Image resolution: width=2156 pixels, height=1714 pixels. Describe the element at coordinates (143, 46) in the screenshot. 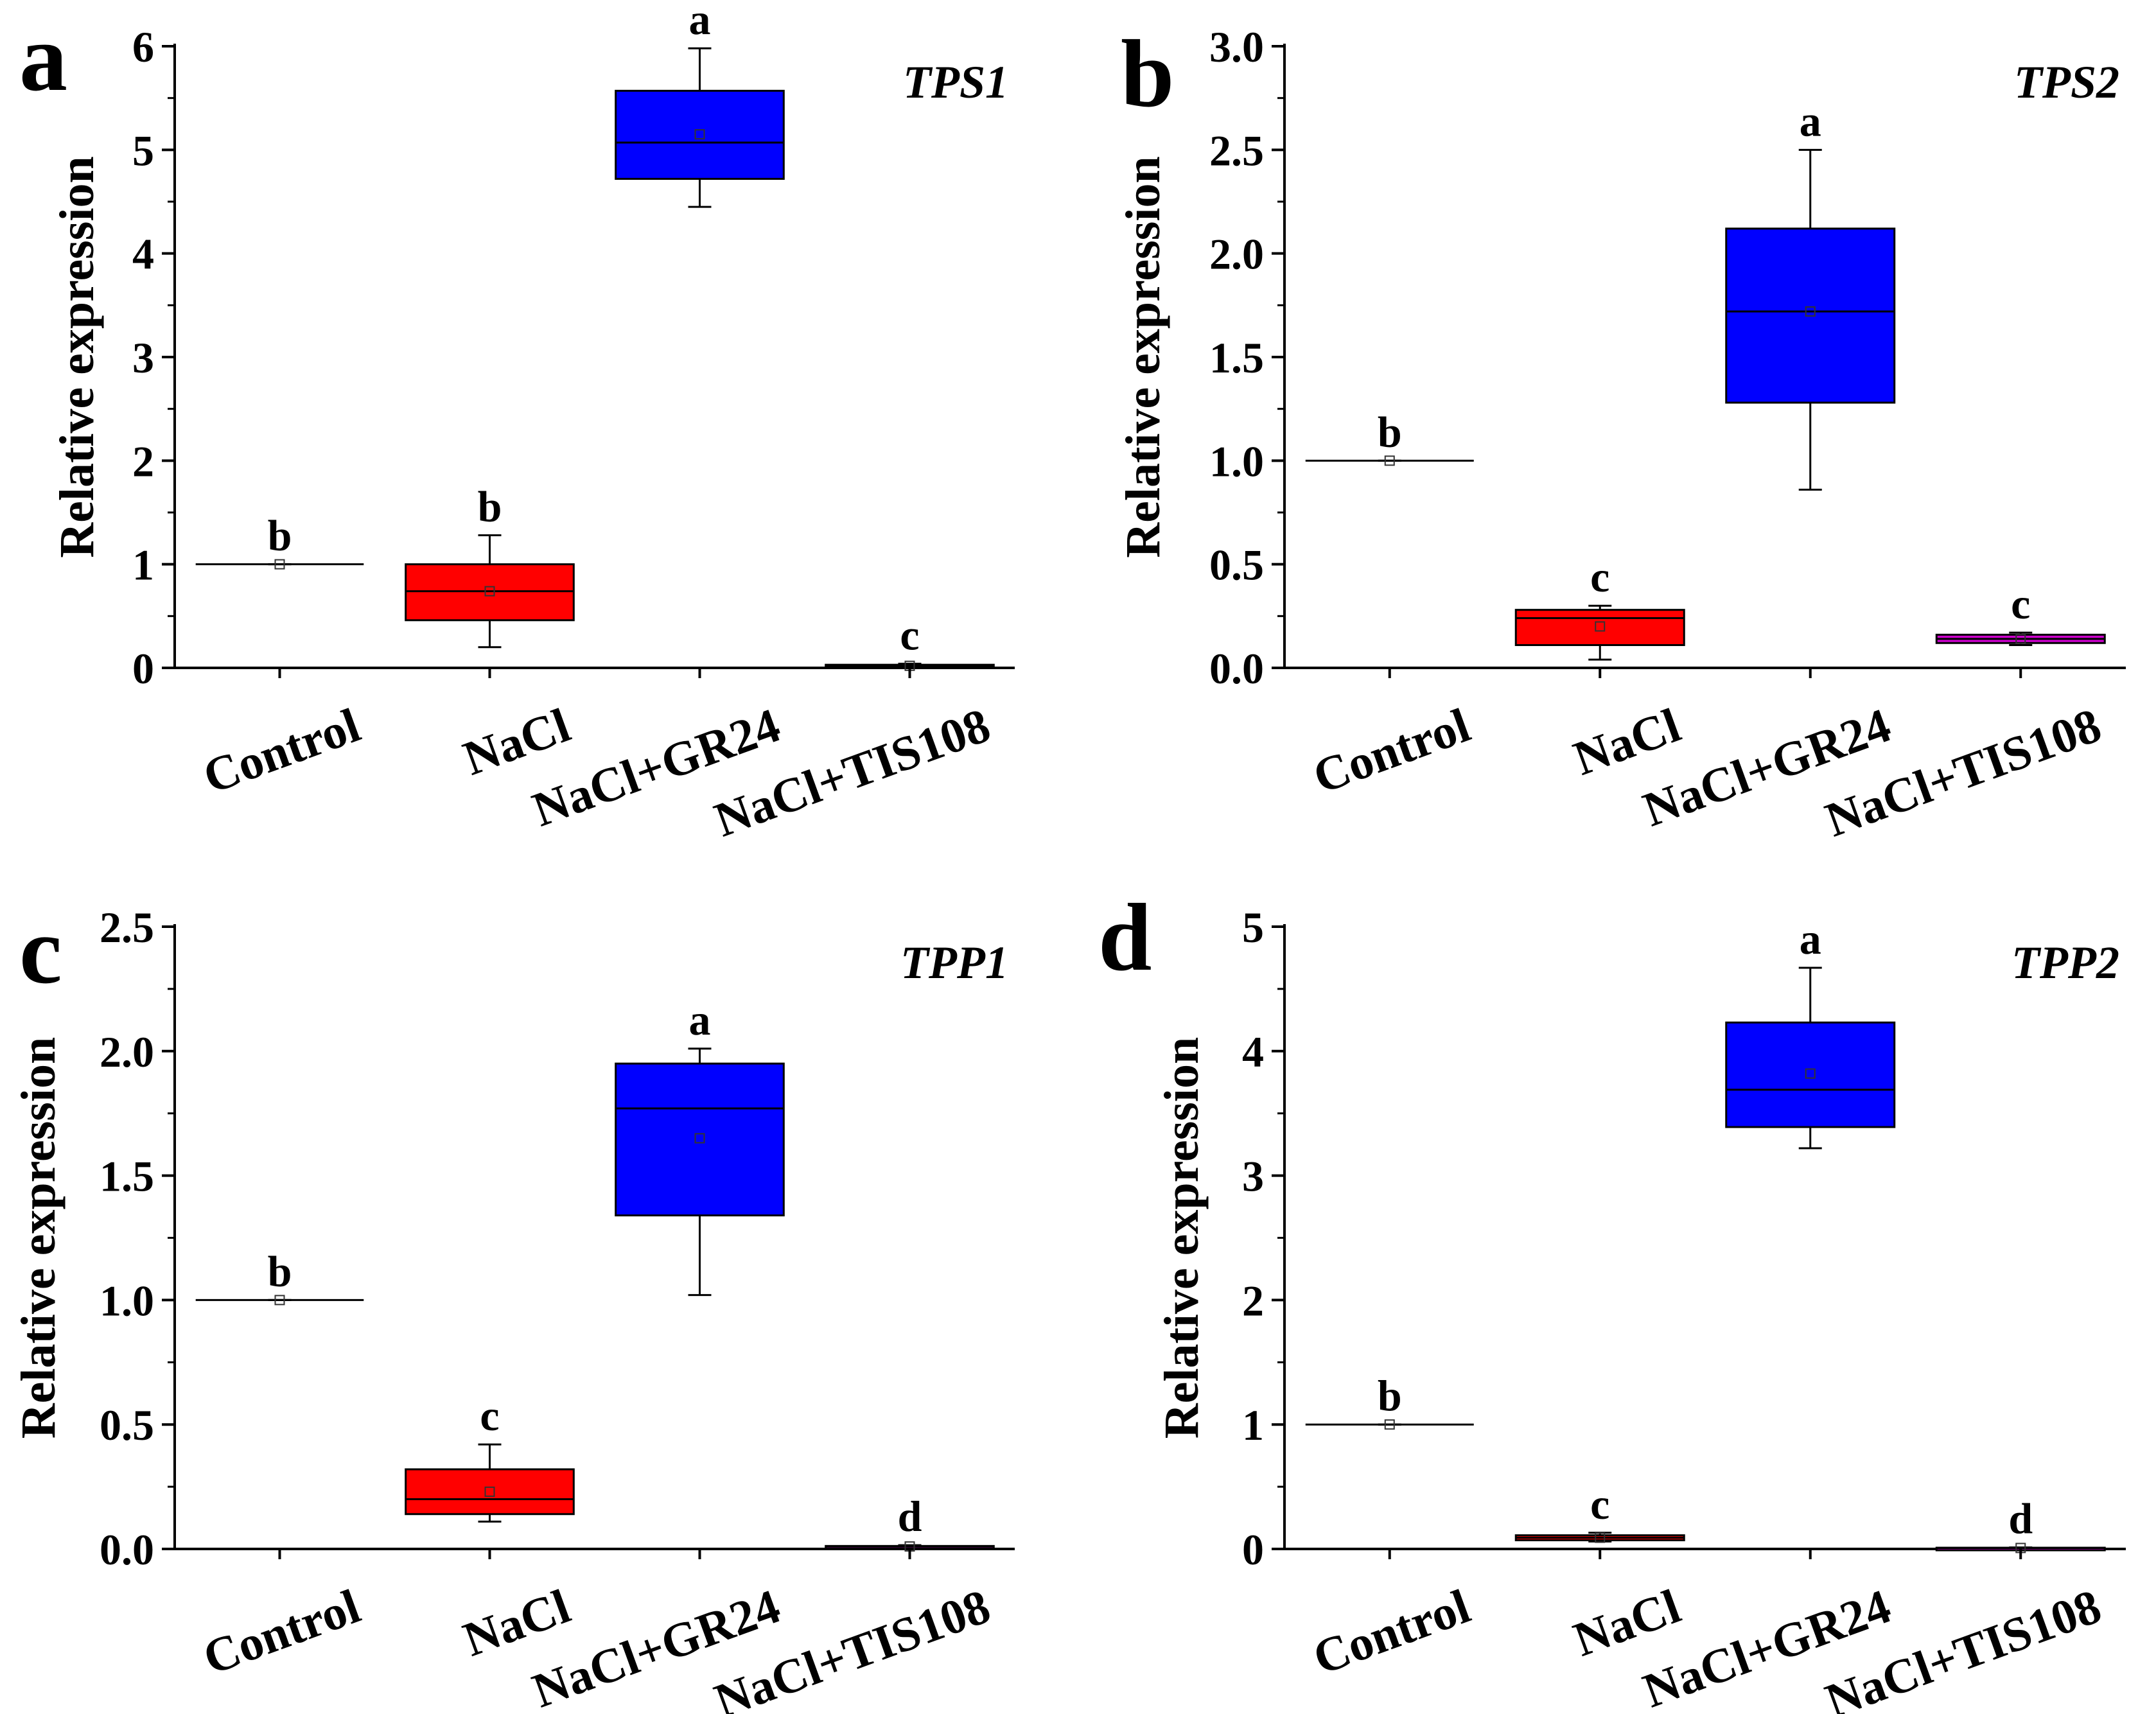

I see `y-tick-label: 6` at that location.